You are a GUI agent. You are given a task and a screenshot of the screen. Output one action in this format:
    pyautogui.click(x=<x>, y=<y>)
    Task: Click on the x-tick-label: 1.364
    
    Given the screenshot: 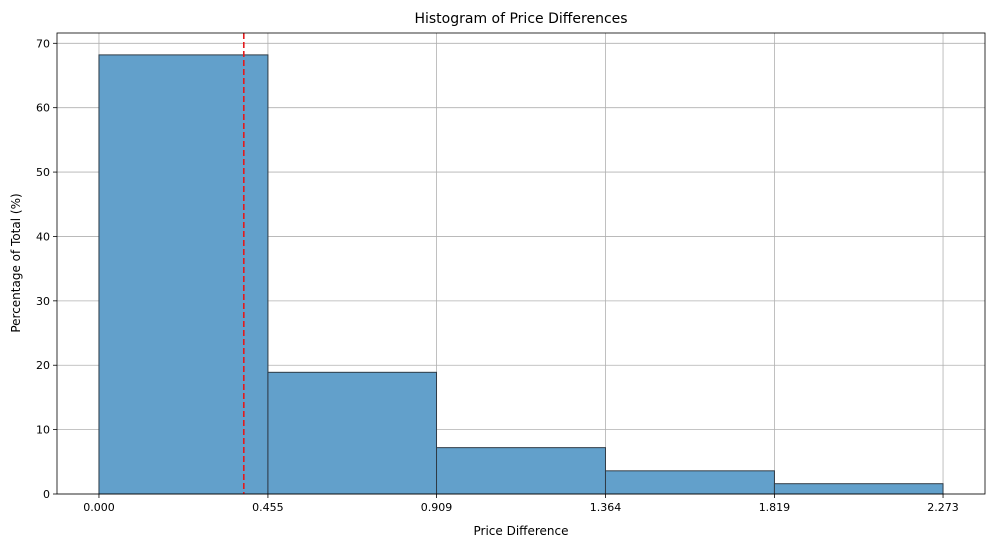 What is the action you would take?
    pyautogui.click(x=606, y=507)
    